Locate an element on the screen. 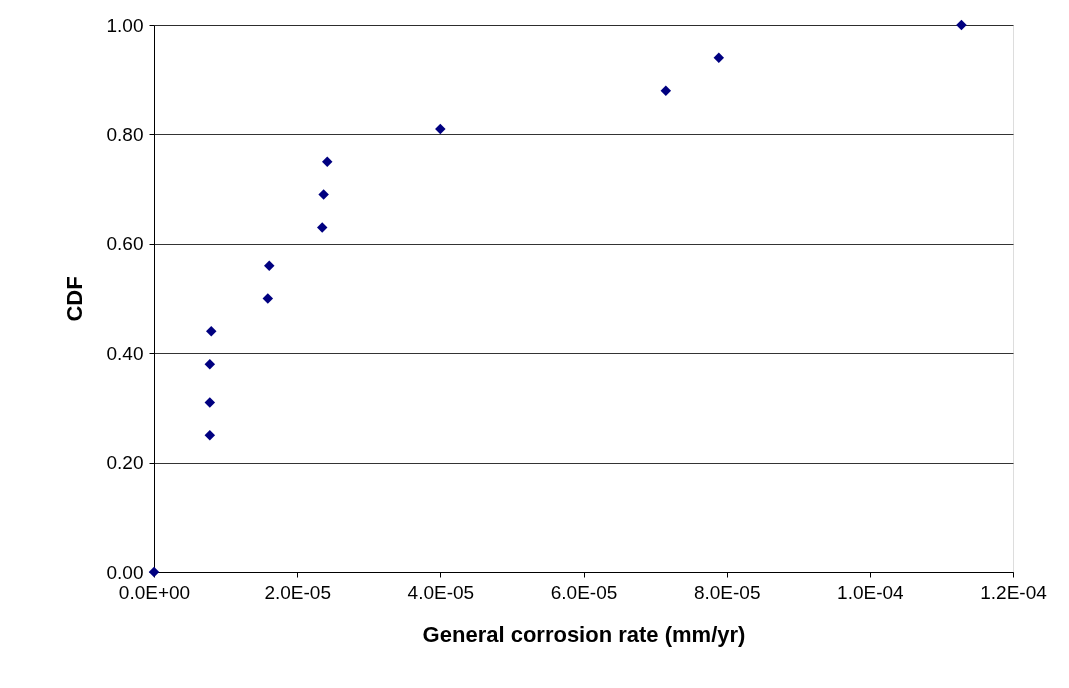  x-tick-label: 0.0E+00 is located at coordinates (154, 592).